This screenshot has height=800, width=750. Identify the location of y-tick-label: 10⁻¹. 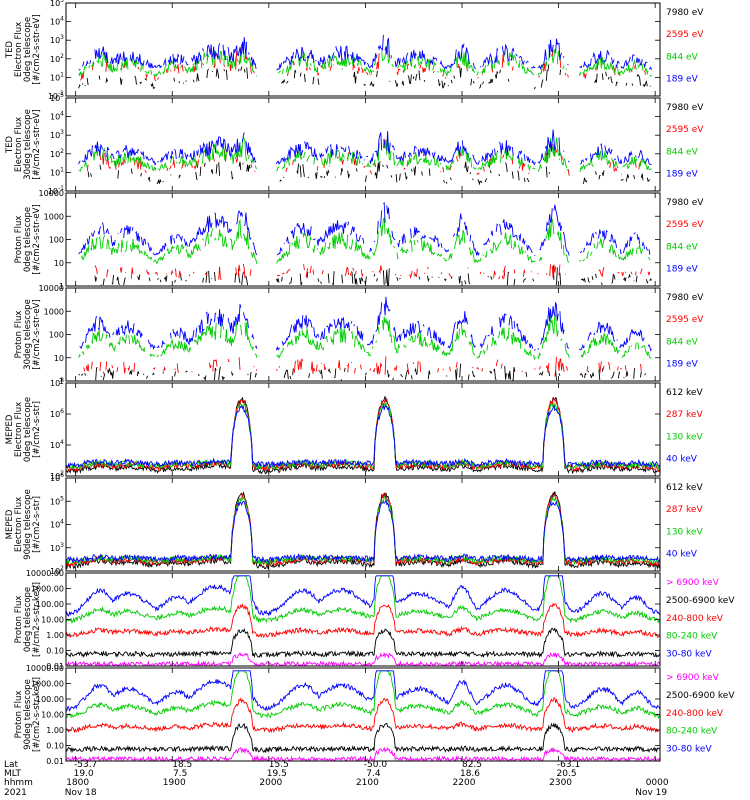
(56, 190).